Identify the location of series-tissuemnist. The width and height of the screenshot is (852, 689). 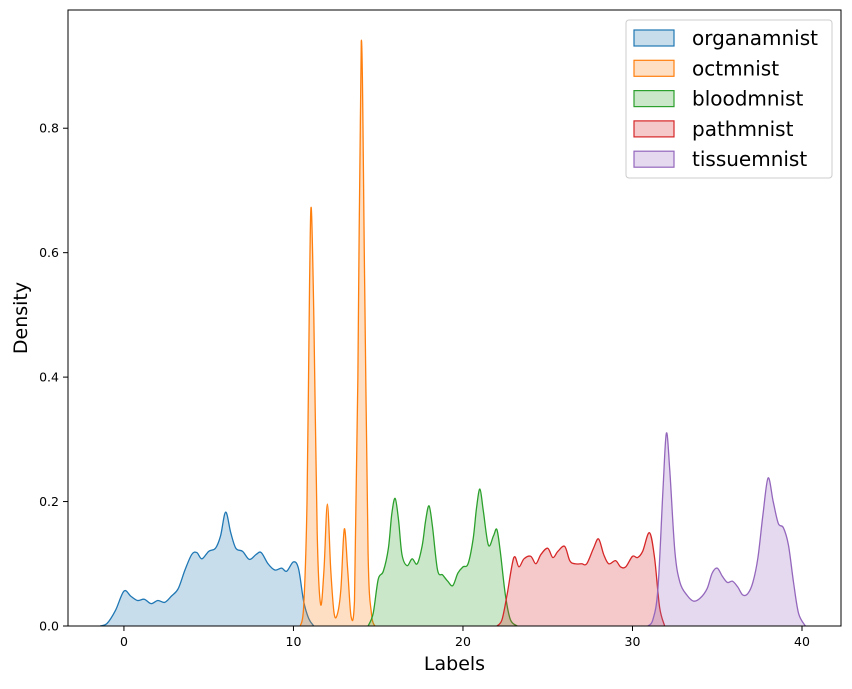
(726, 529).